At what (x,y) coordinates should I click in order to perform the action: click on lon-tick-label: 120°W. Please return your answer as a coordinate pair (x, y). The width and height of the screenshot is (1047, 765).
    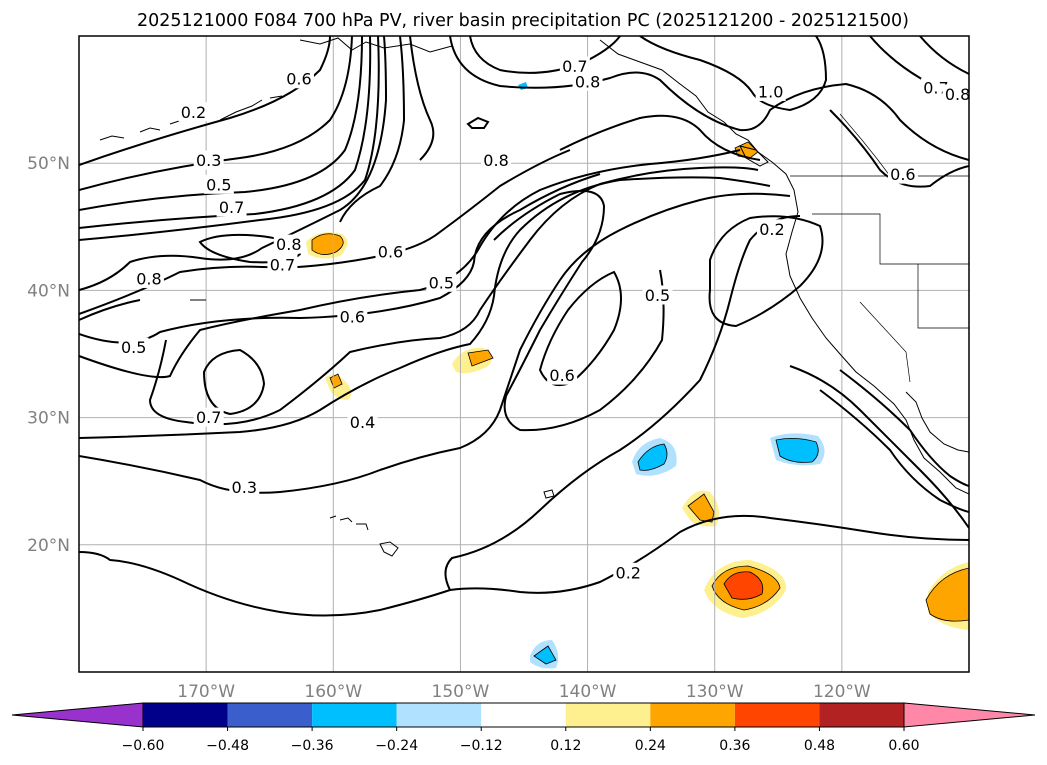
    Looking at the image, I should click on (842, 692).